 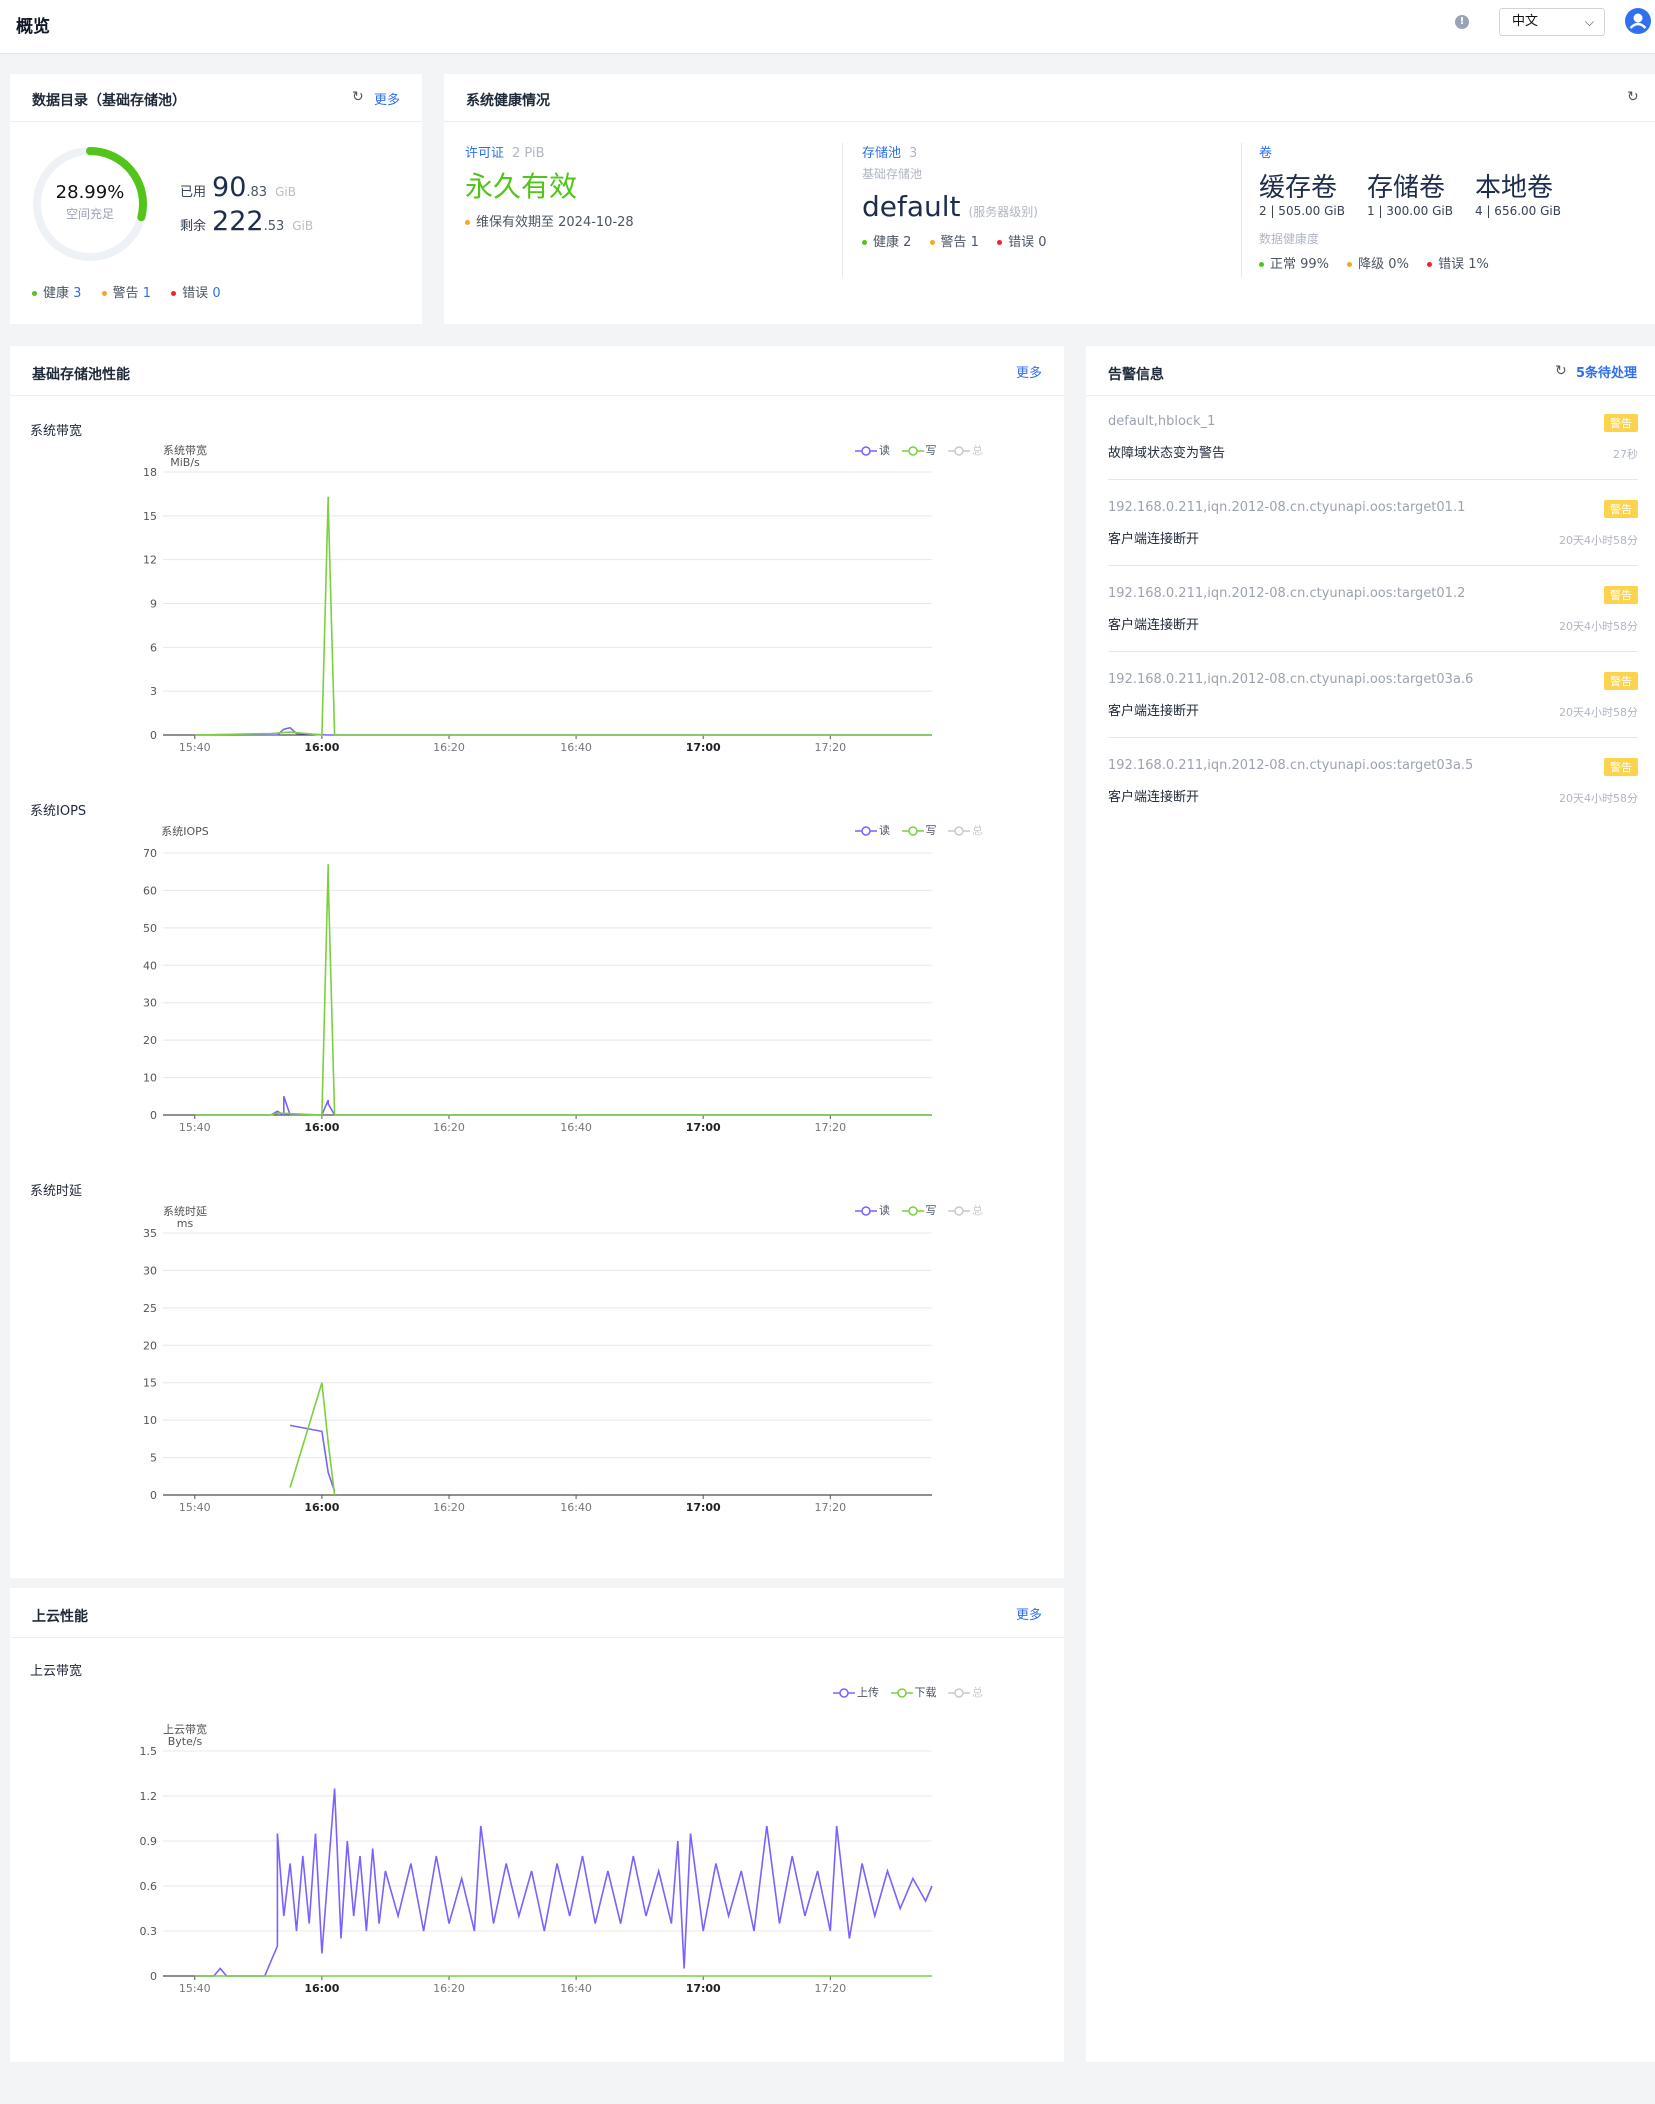 I want to click on chart-title: 系统时延, so click(x=56, y=1191).